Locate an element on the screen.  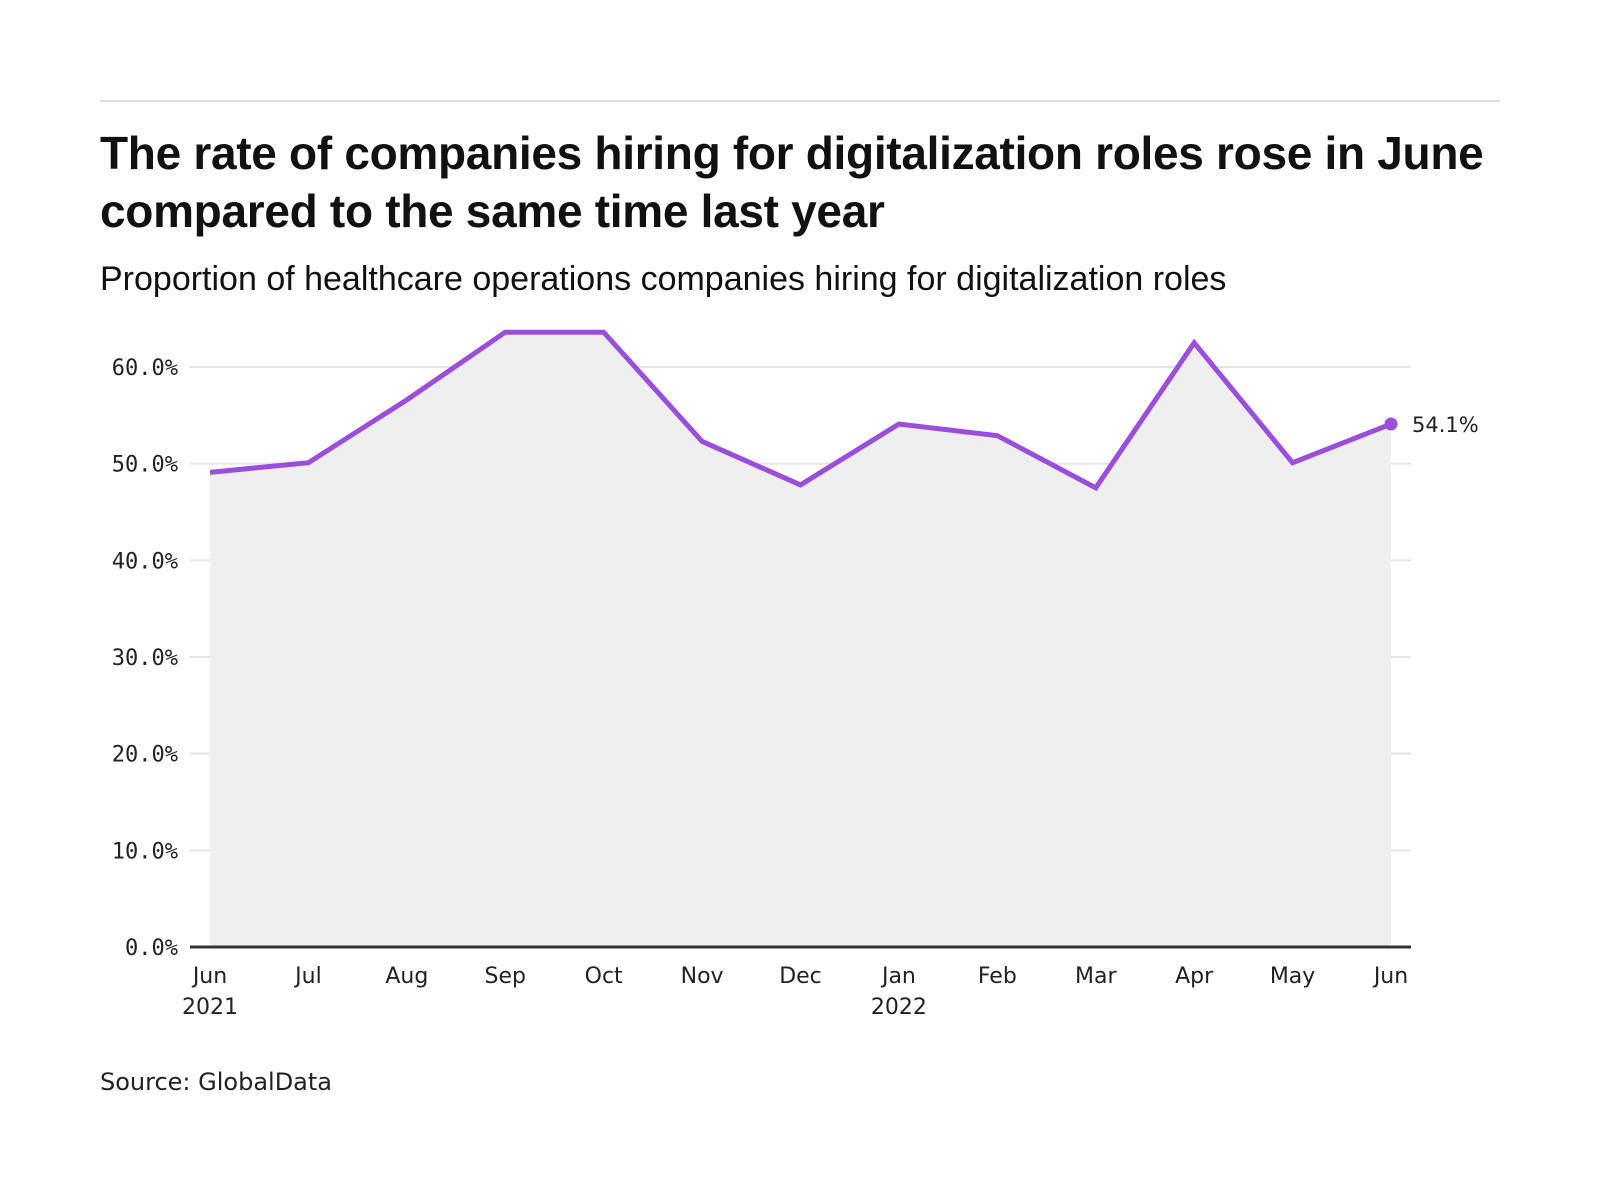
x-tick-year-label: 2021 is located at coordinates (210, 1007).